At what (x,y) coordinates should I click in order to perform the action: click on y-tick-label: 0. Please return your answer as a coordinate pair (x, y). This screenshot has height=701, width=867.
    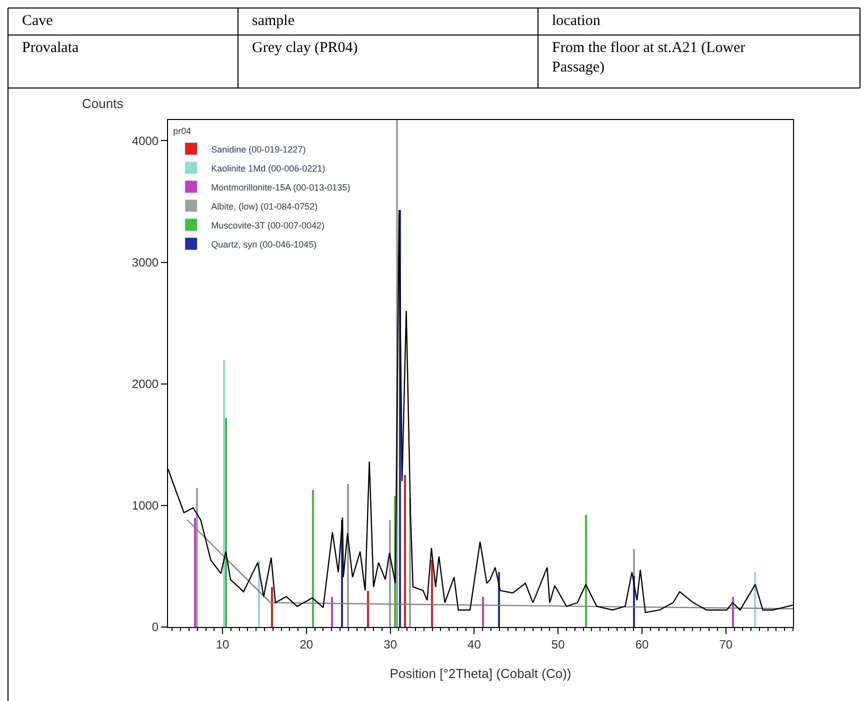
    Looking at the image, I should click on (155, 627).